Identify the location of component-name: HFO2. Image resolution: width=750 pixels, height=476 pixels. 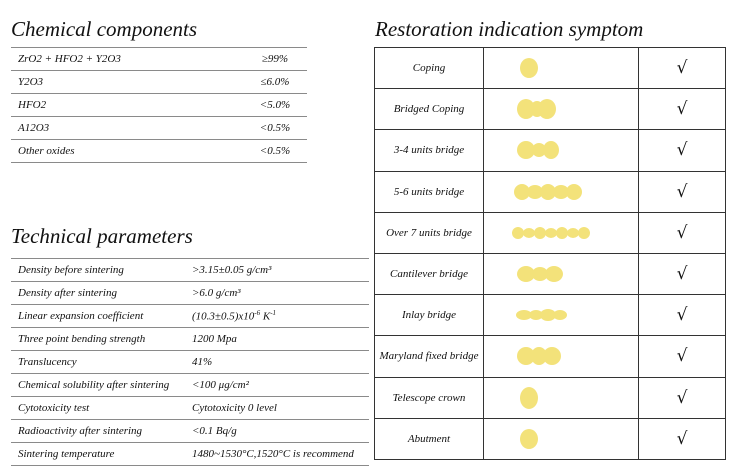
(127, 105).